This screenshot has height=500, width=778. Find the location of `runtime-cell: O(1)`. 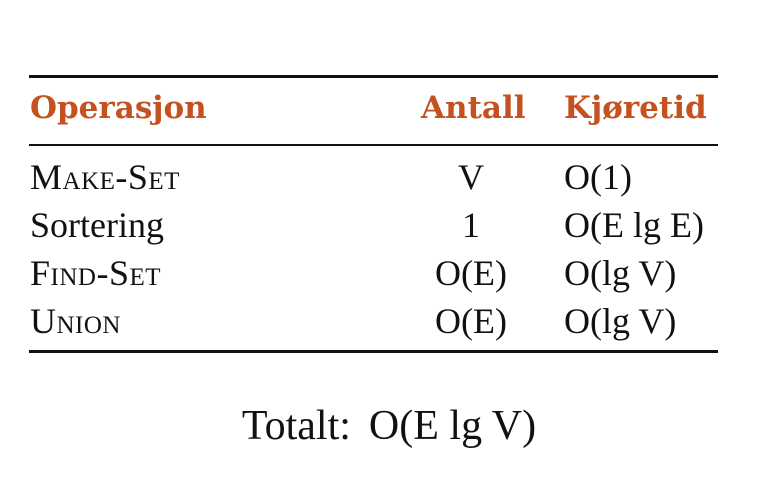

runtime-cell: O(1) is located at coordinates (598, 177).